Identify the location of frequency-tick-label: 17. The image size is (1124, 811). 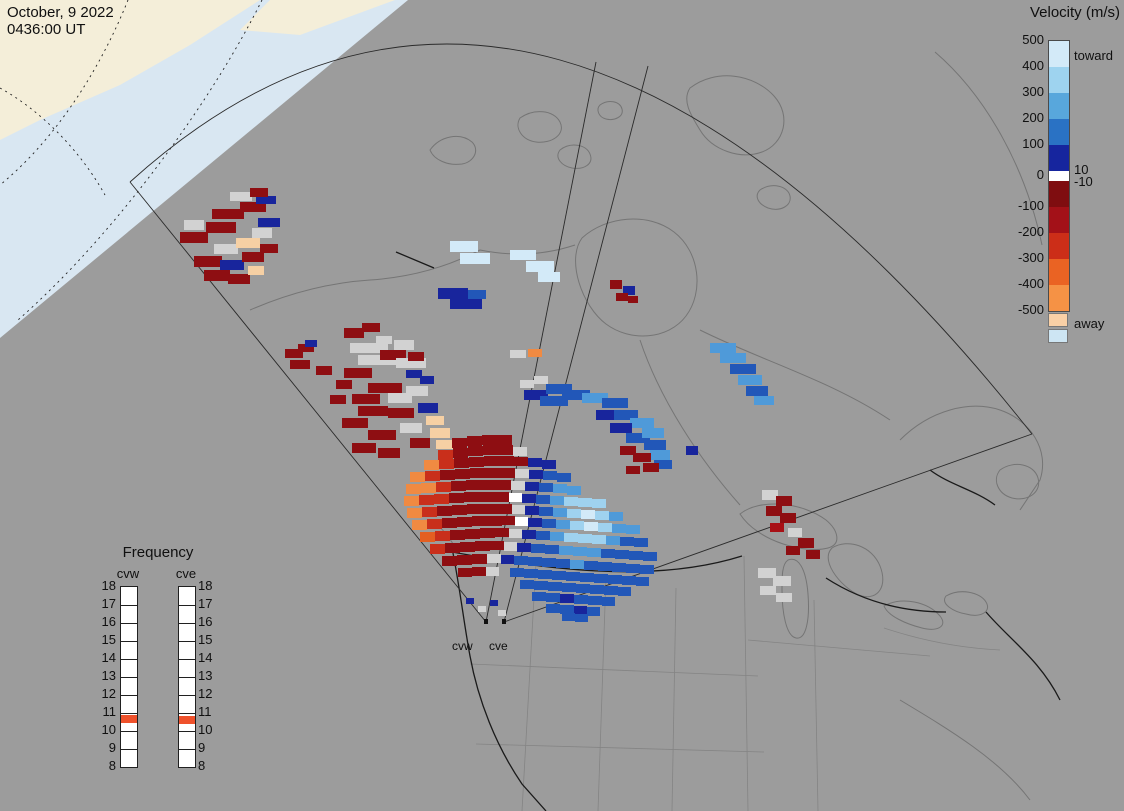
(205, 603).